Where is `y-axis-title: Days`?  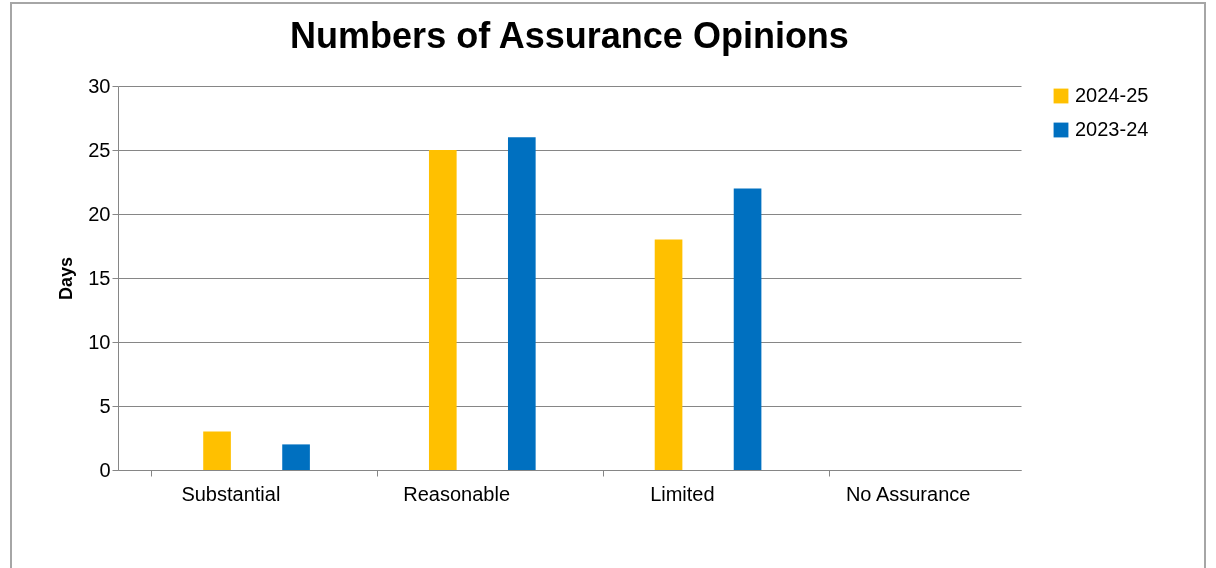
y-axis-title: Days is located at coordinates (66, 278).